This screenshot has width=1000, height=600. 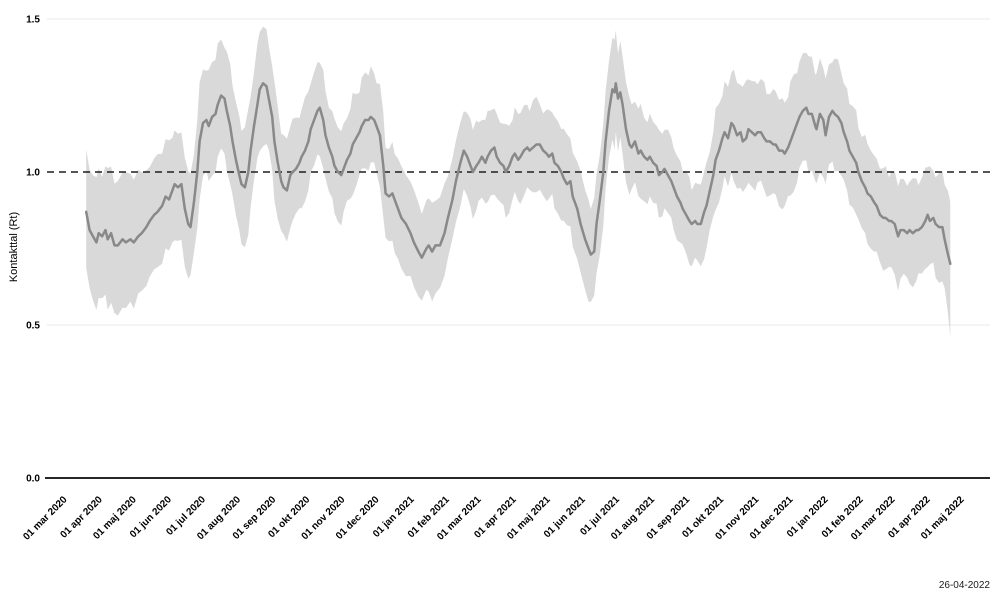 I want to click on y-tick-label: 0.5, so click(x=33, y=326).